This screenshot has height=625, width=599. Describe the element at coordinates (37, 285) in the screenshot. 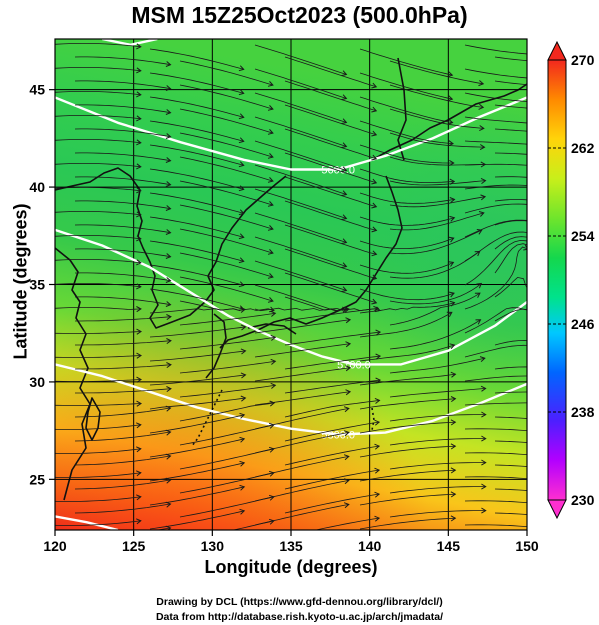

I see `y-tick-label: 35` at that location.